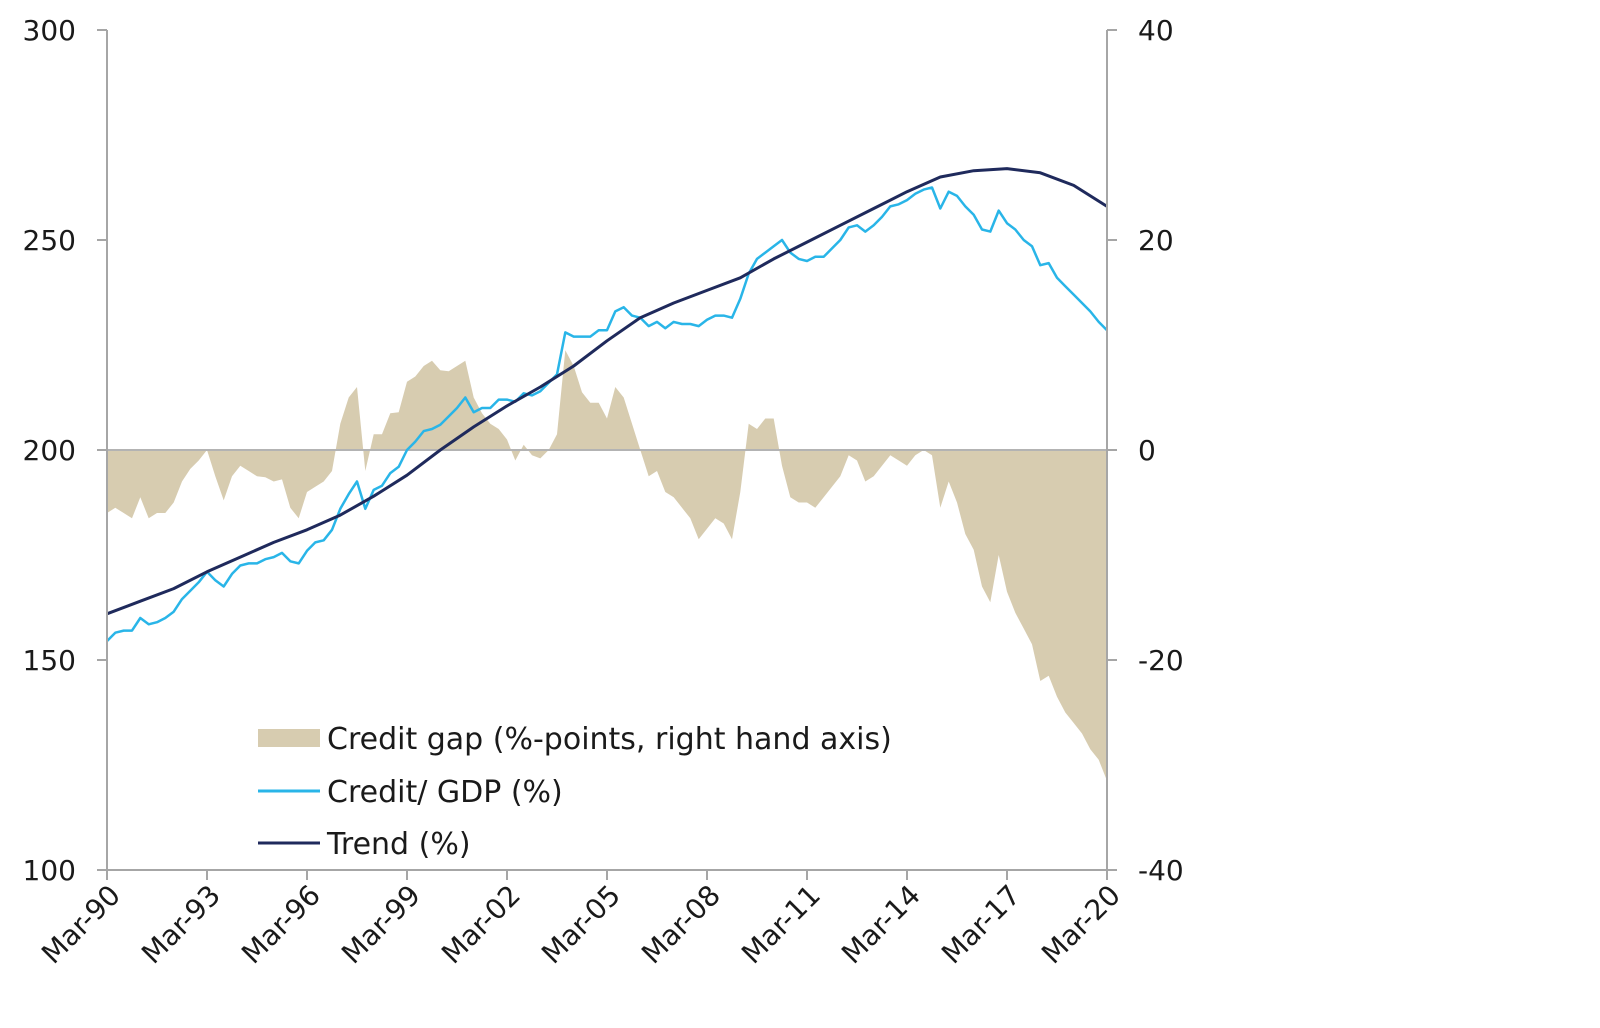 The image size is (1600, 1028). I want to click on left-tick-label: 150, so click(49, 660).